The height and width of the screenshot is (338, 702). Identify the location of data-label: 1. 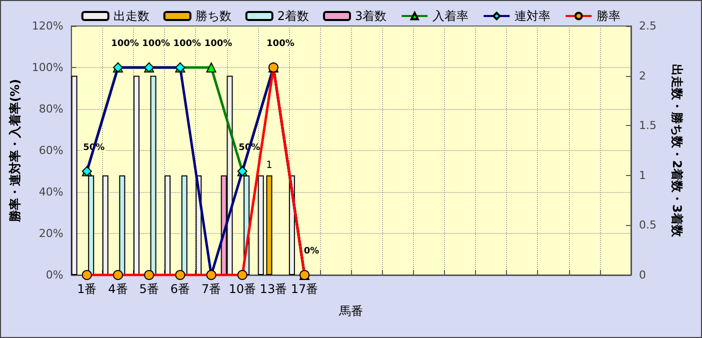
(269, 165).